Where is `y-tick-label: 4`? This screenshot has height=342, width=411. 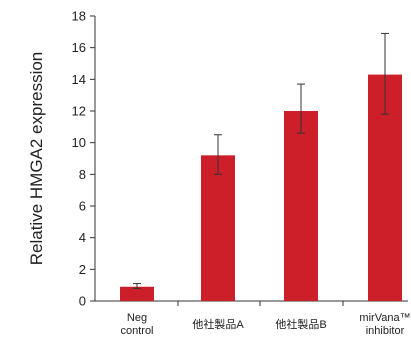
y-tick-label: 4 is located at coordinates (82, 237).